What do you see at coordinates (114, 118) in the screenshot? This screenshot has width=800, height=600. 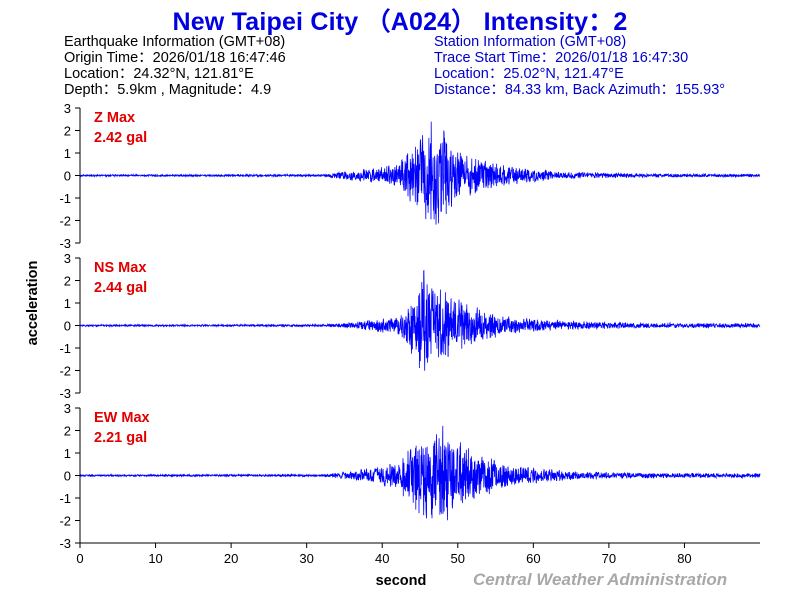 I see `channel-label-z: Z Max` at bounding box center [114, 118].